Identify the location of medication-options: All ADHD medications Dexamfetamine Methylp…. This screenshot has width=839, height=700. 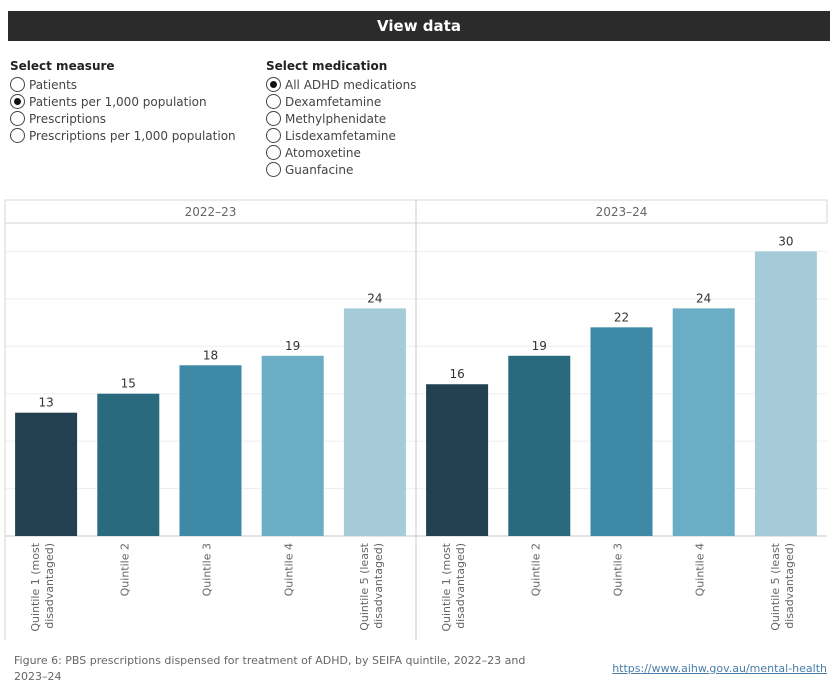
(341, 127).